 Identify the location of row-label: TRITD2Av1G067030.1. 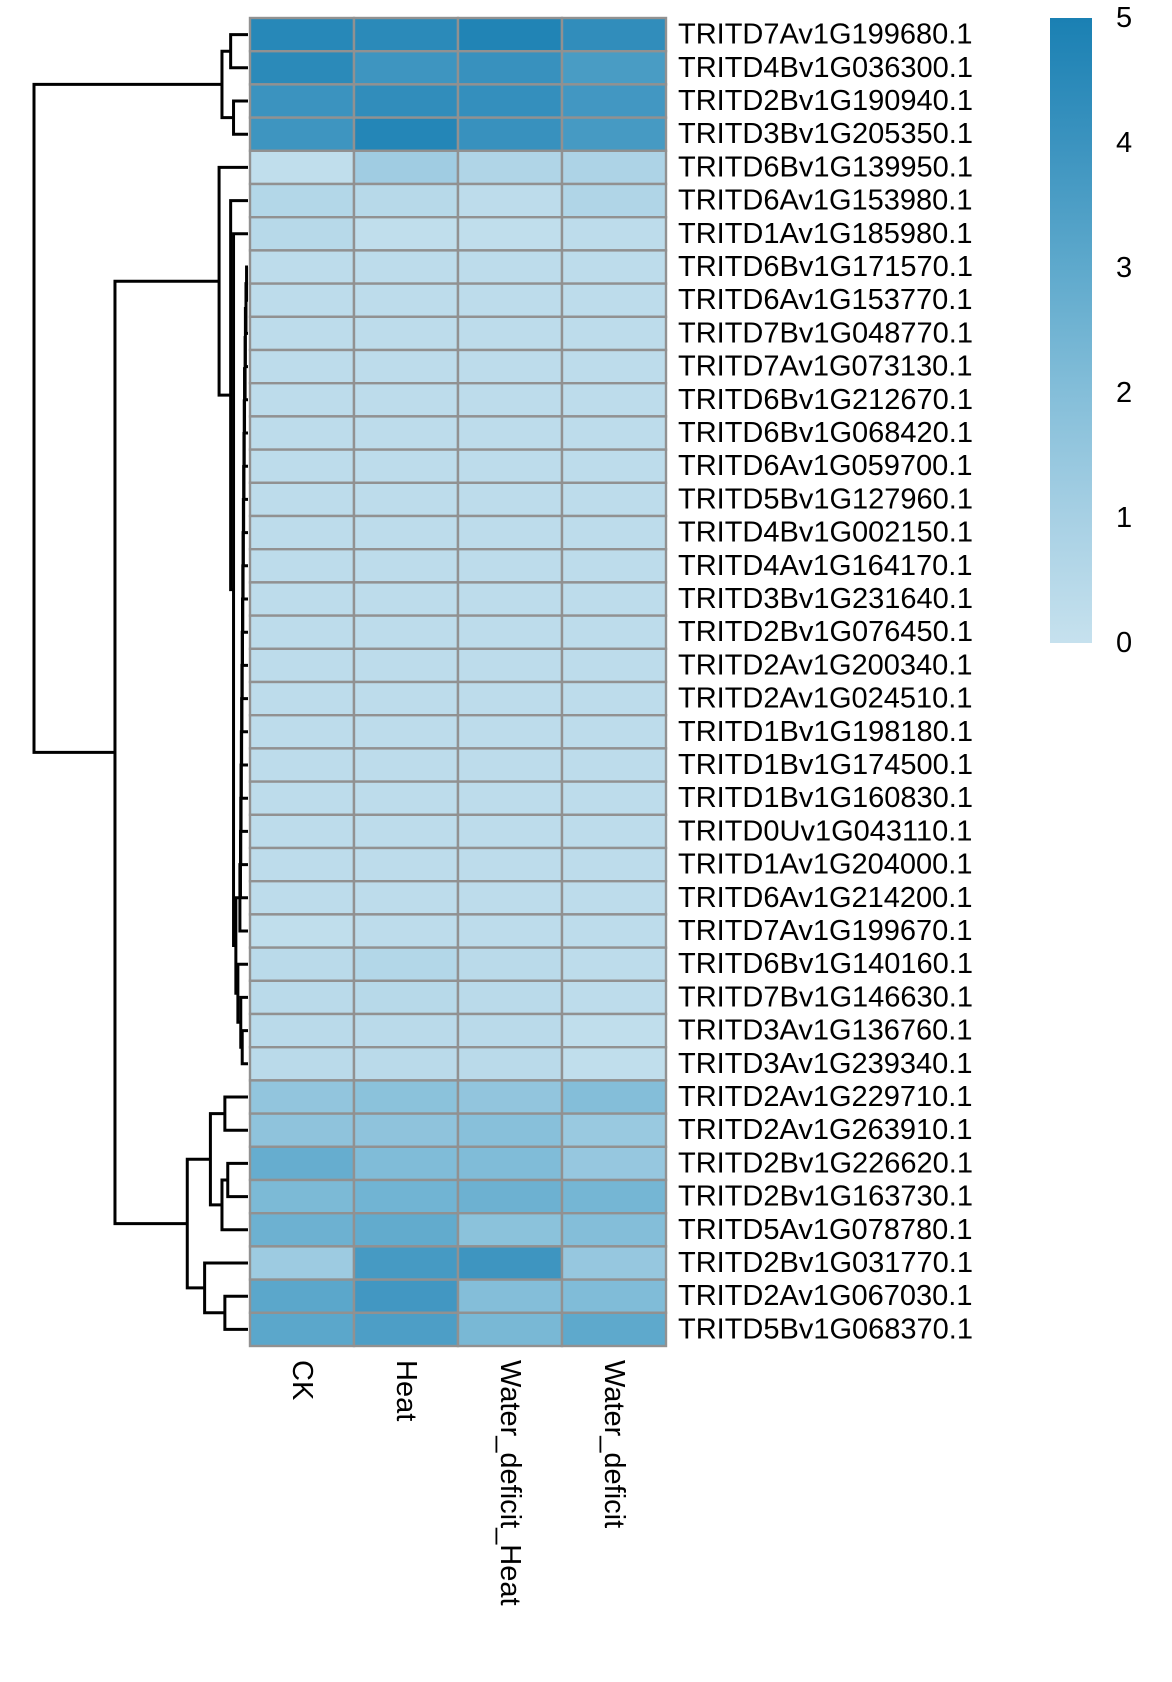
(825, 1296).